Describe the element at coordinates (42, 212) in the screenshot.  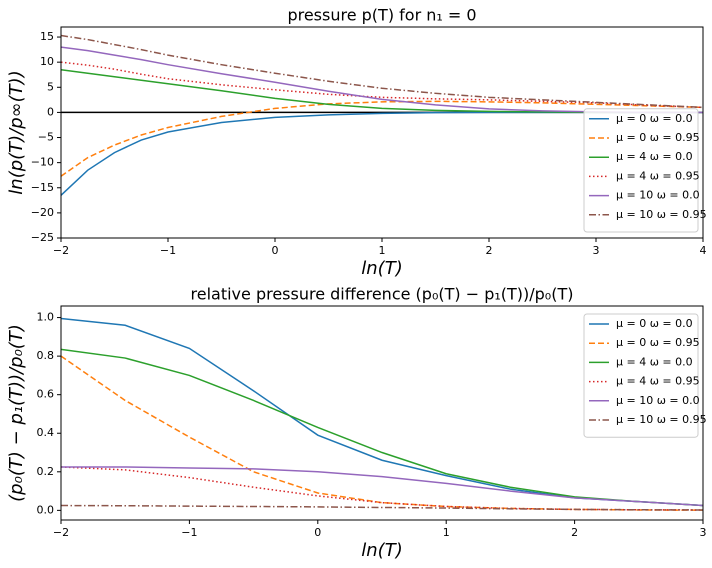
I see `y-tick-label: −20` at that location.